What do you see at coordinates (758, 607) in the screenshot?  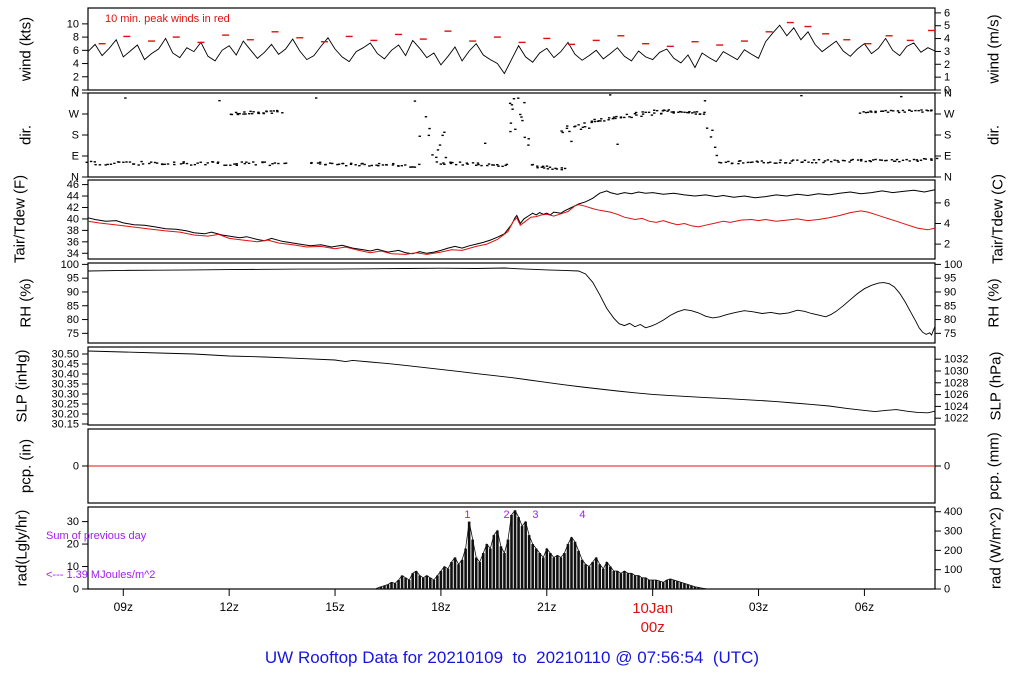 I see `x-tick-label: 03z` at bounding box center [758, 607].